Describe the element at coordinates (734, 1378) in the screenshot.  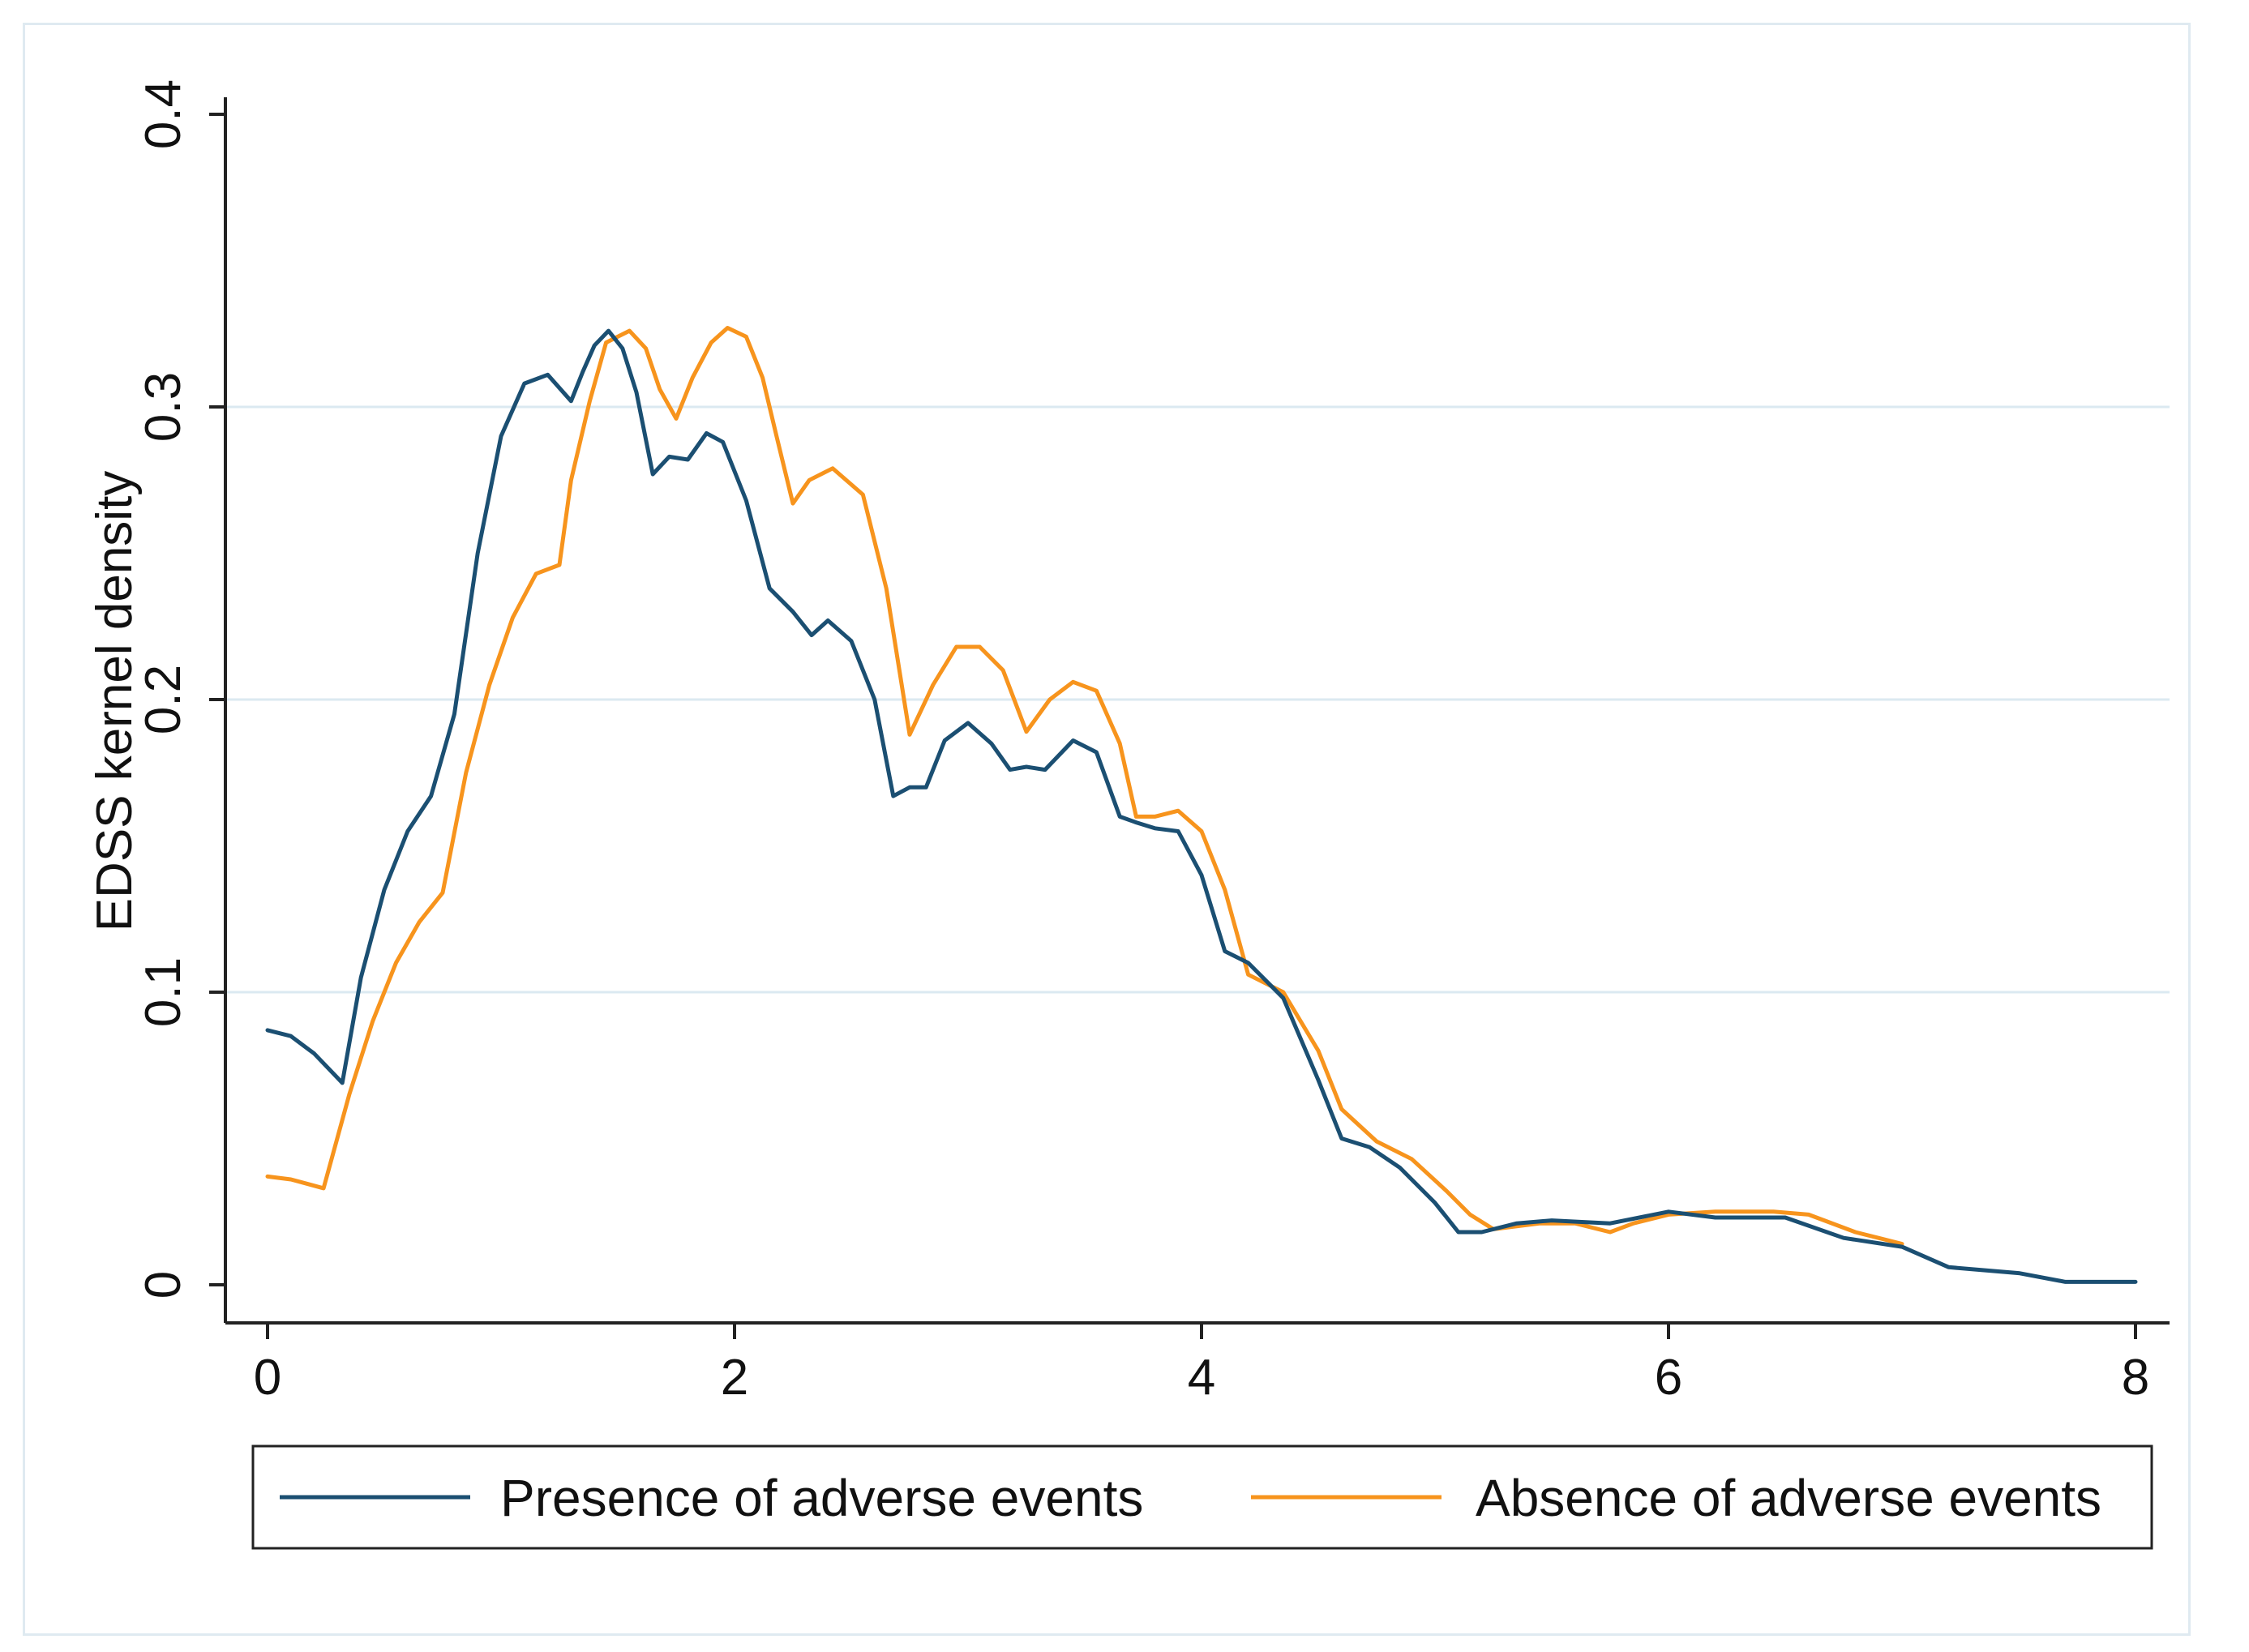
I see `x-tick-label-1: 2` at that location.